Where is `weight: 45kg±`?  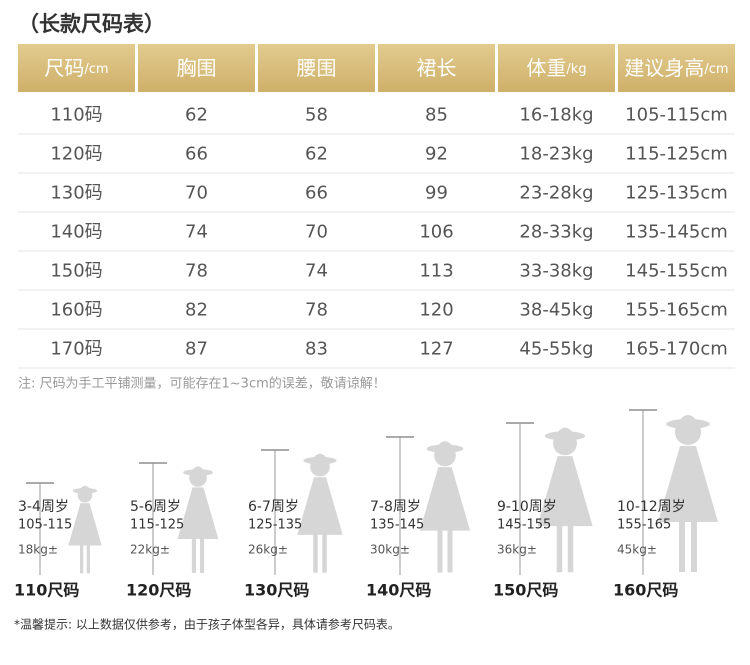 weight: 45kg± is located at coordinates (637, 550).